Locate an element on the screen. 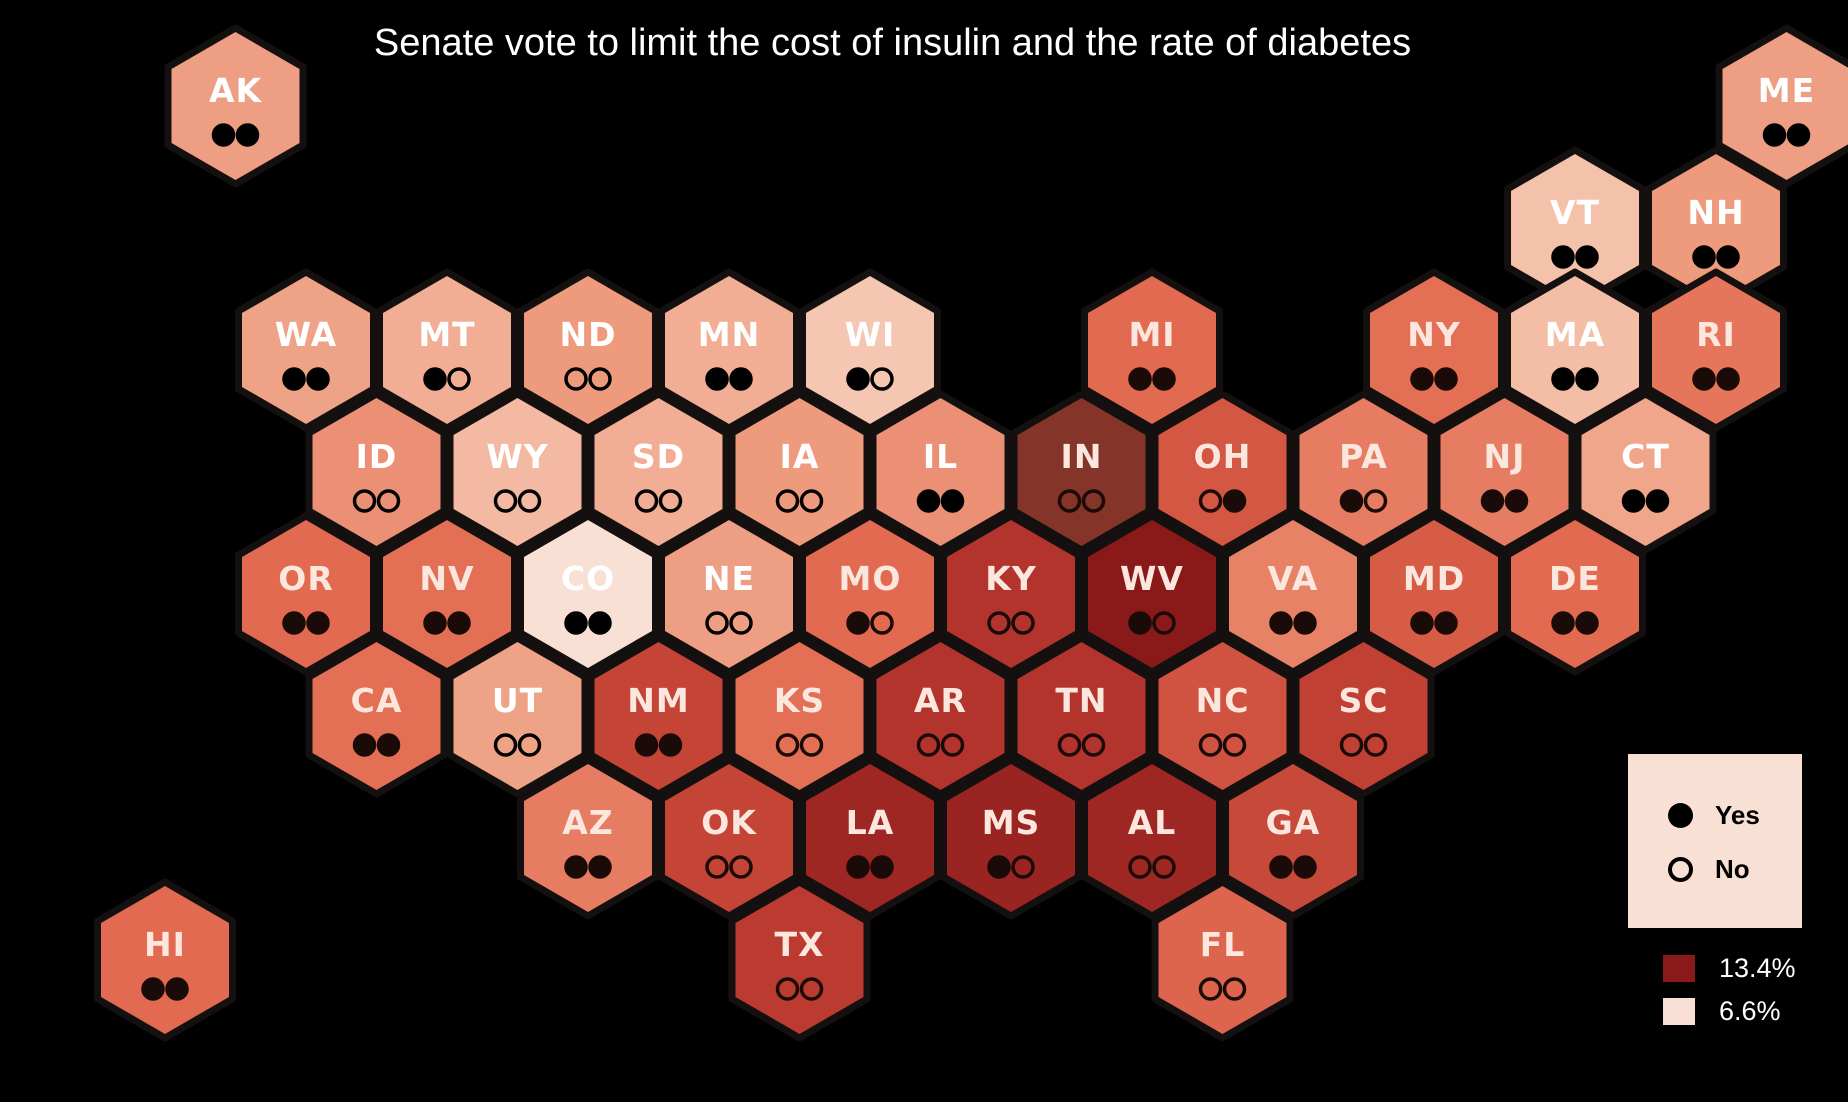  state-tile-nc: NC is located at coordinates (1222, 716).